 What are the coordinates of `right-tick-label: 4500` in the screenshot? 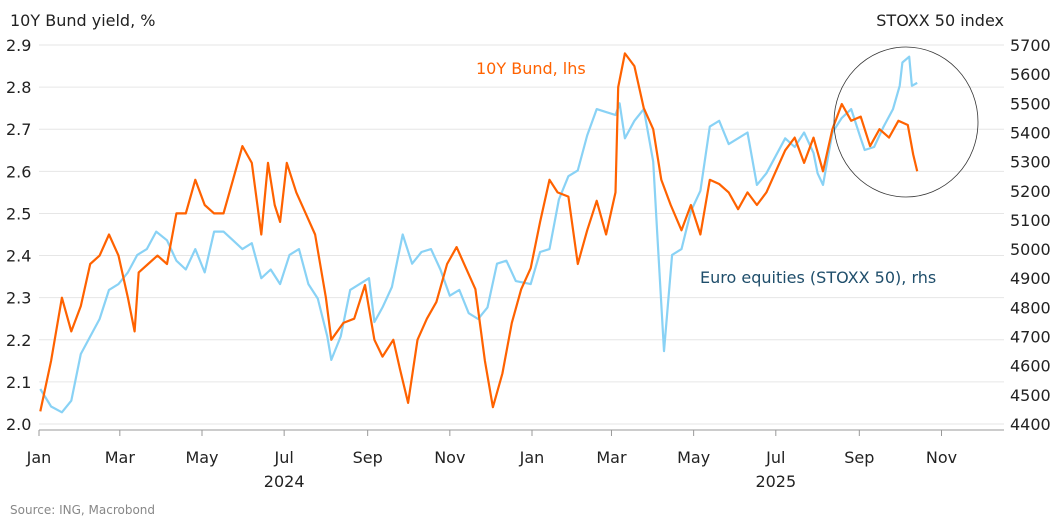 It's located at (1030, 395).